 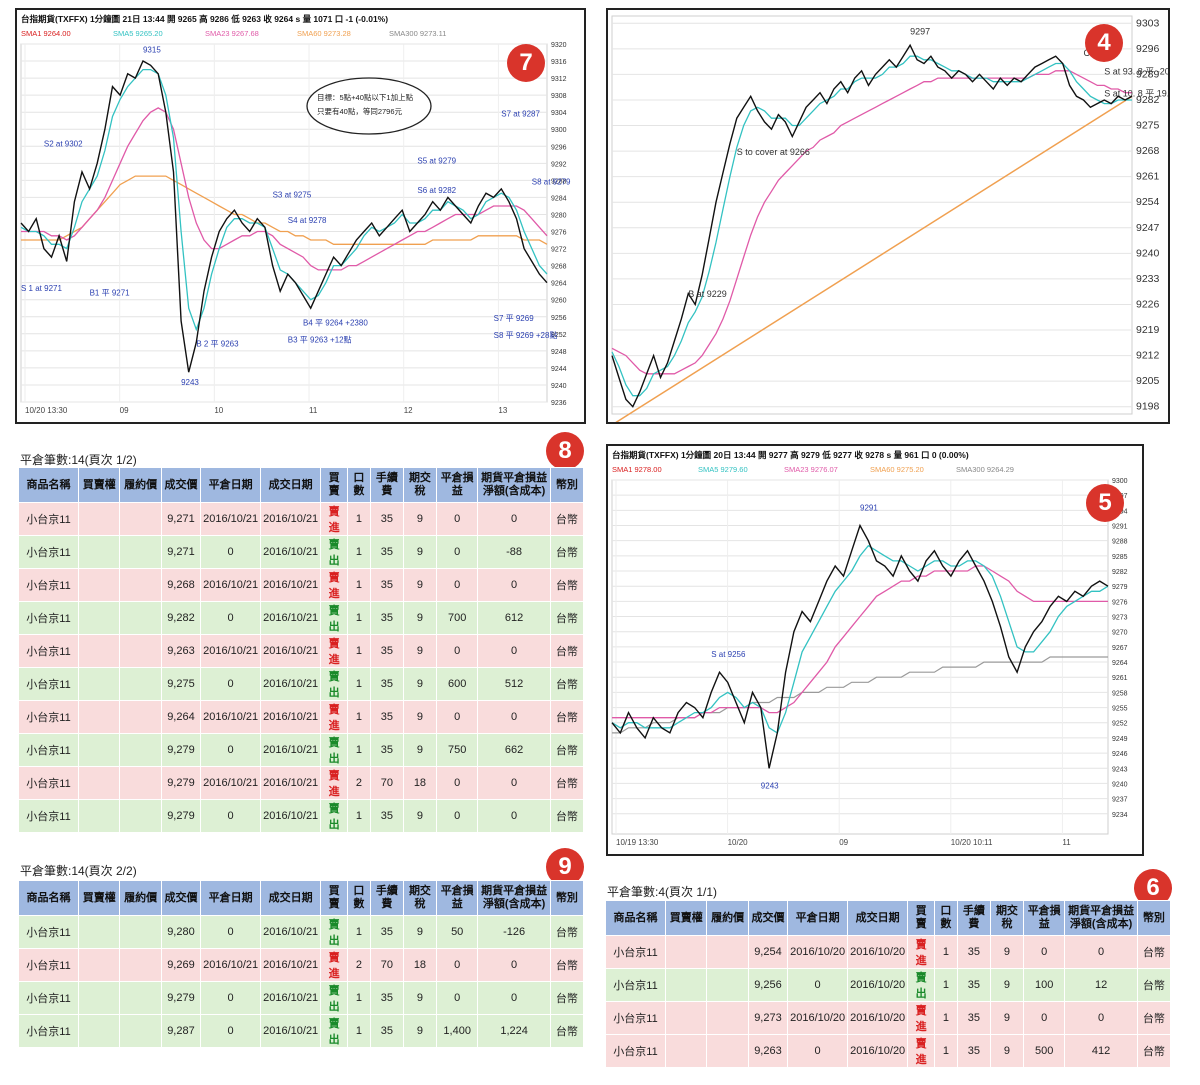 I want to click on y-tick-label: 9267, so click(x=1120, y=648).